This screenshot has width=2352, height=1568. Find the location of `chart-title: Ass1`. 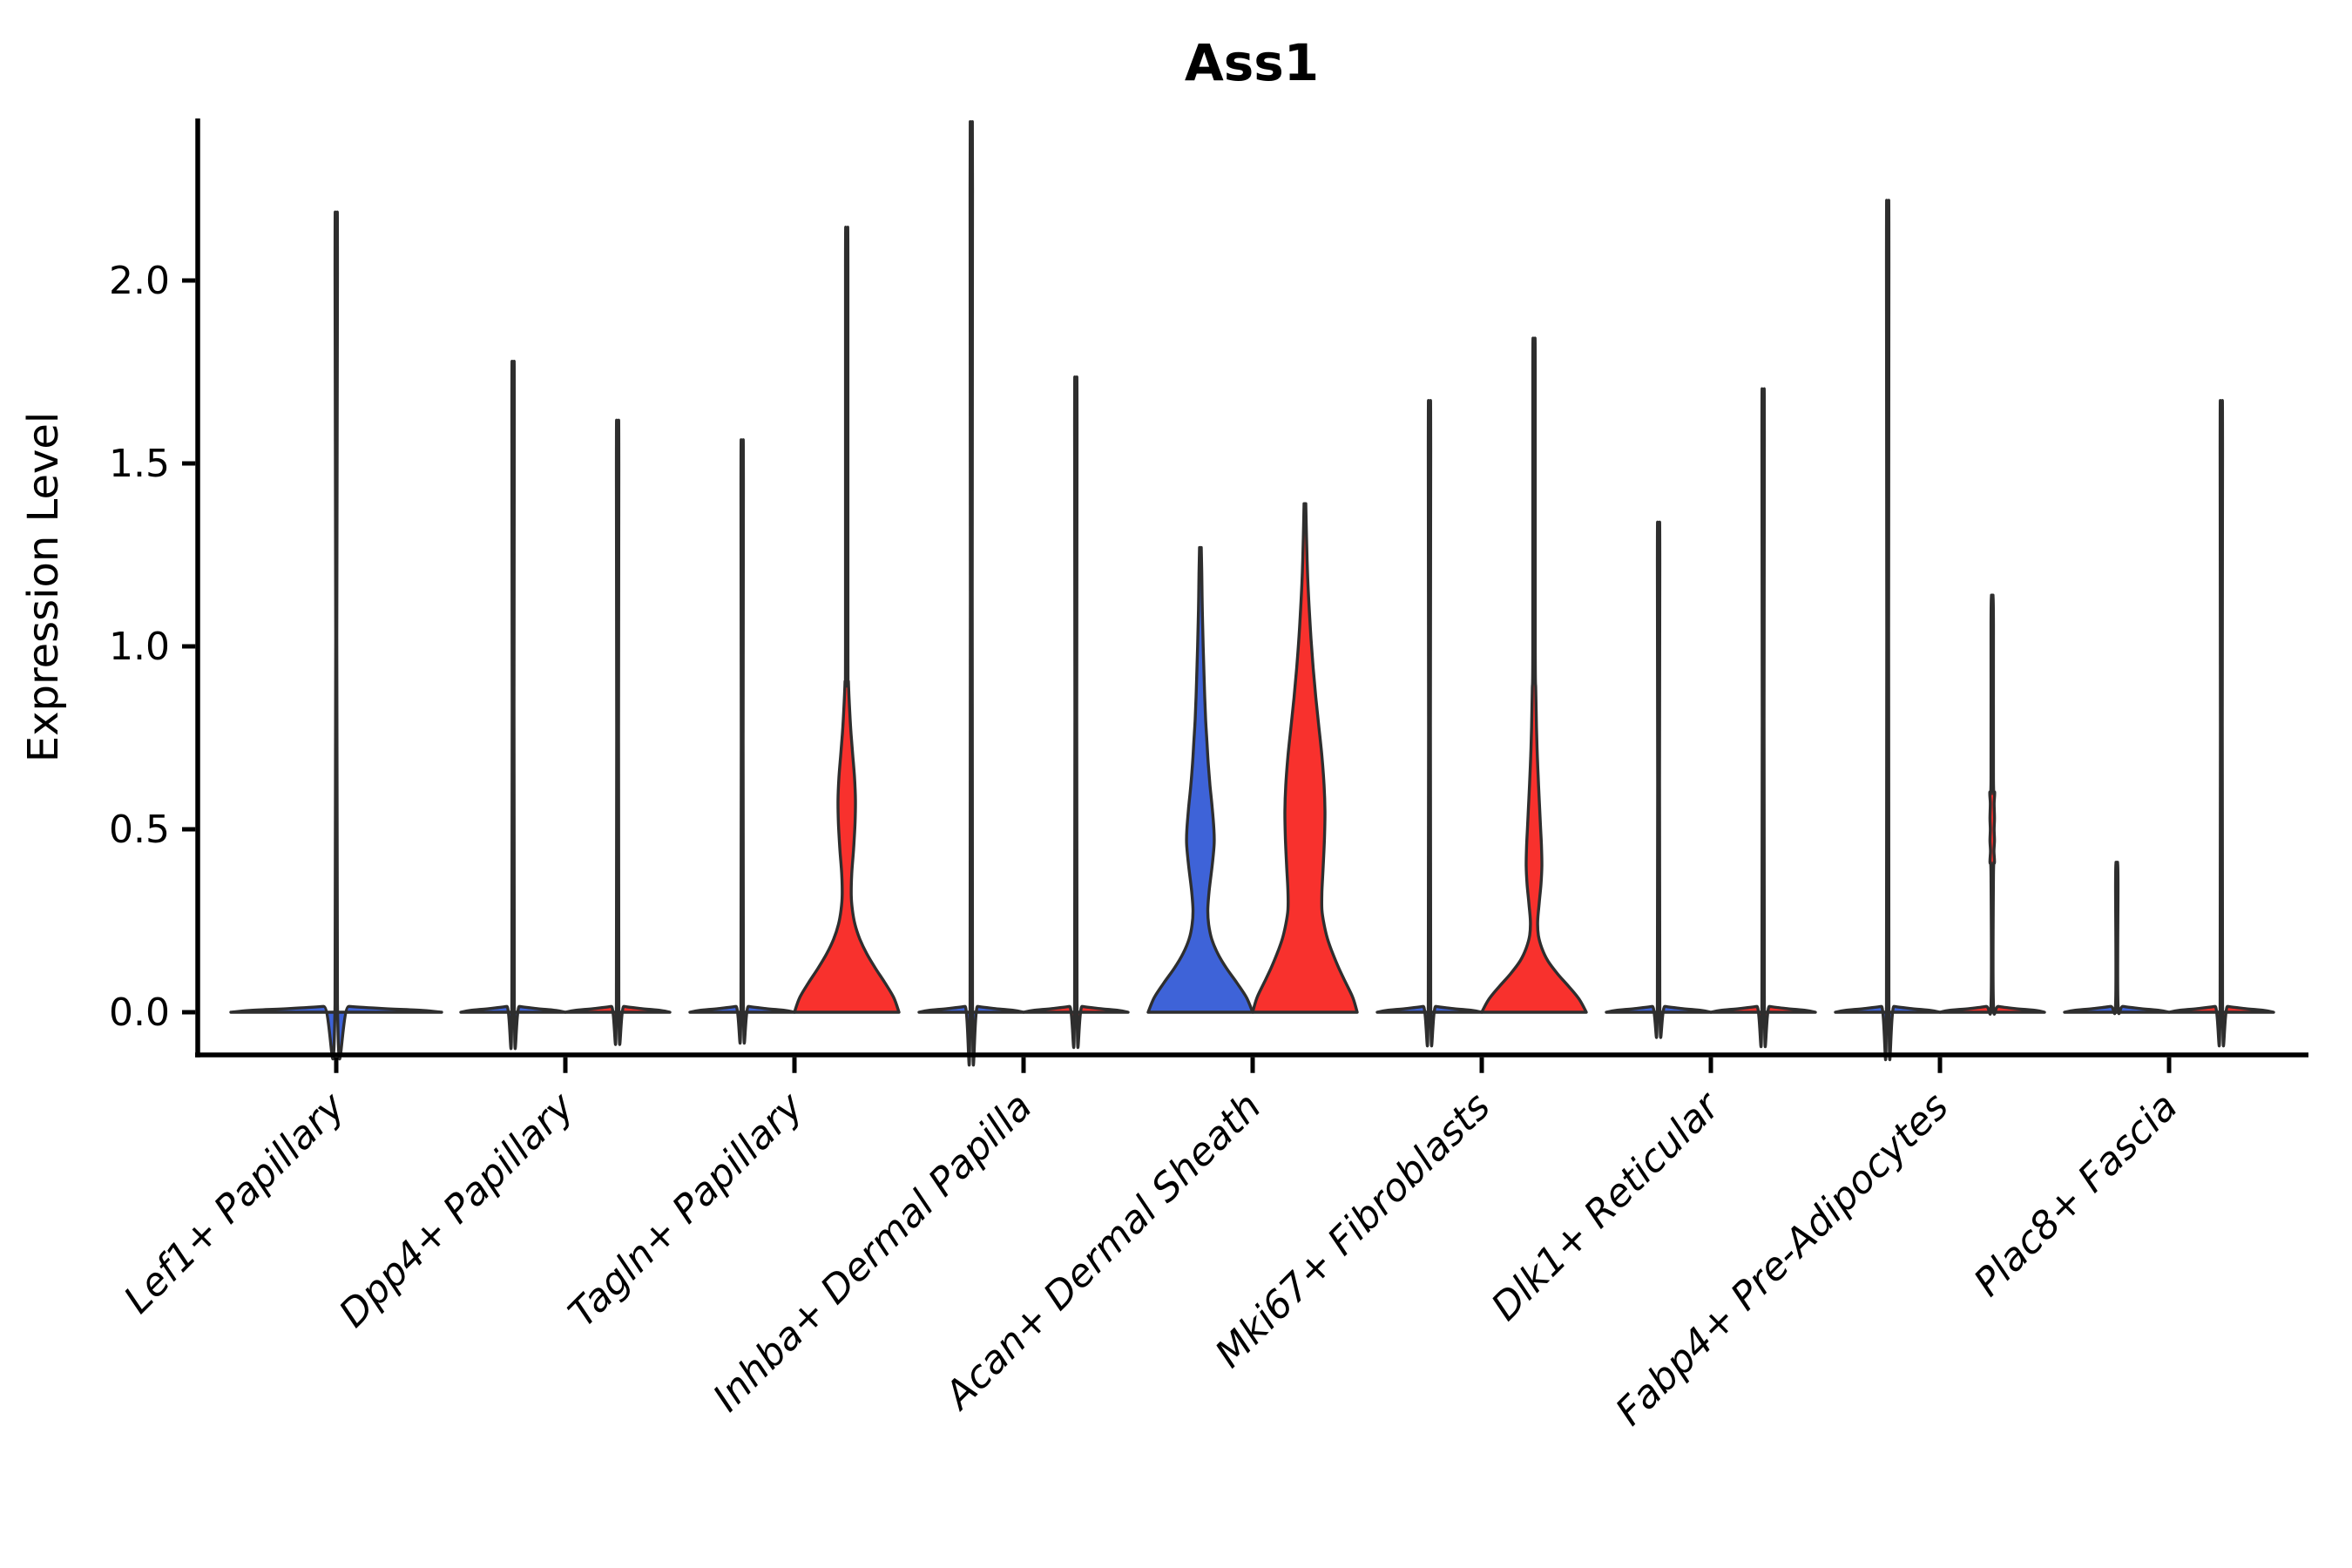

chart-title: Ass1 is located at coordinates (1252, 62).